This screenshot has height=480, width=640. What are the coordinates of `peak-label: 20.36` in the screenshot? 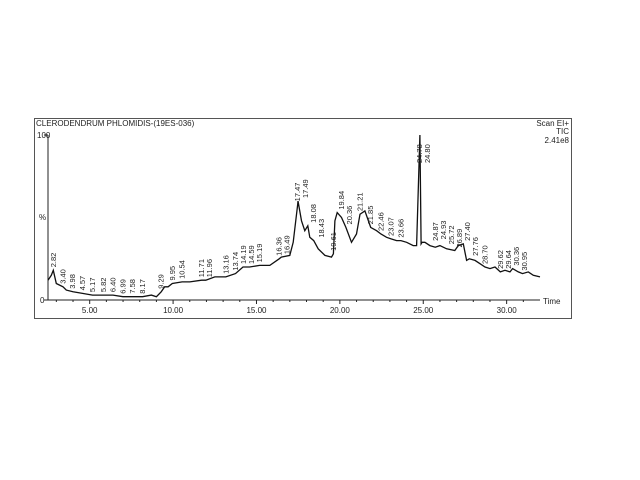 It's located at (349, 215).